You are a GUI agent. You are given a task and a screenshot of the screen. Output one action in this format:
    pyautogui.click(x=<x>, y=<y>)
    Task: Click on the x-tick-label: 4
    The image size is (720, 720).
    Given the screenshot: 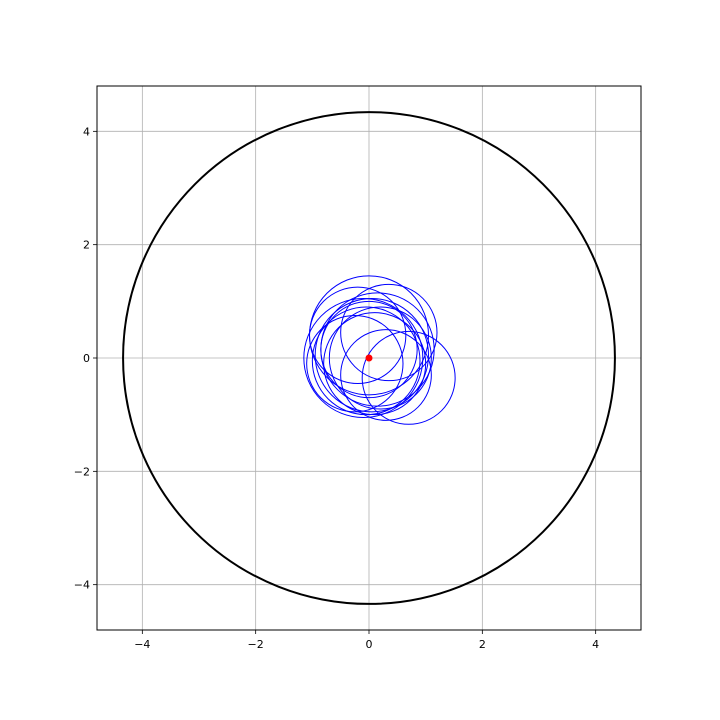 What is the action you would take?
    pyautogui.click(x=595, y=644)
    